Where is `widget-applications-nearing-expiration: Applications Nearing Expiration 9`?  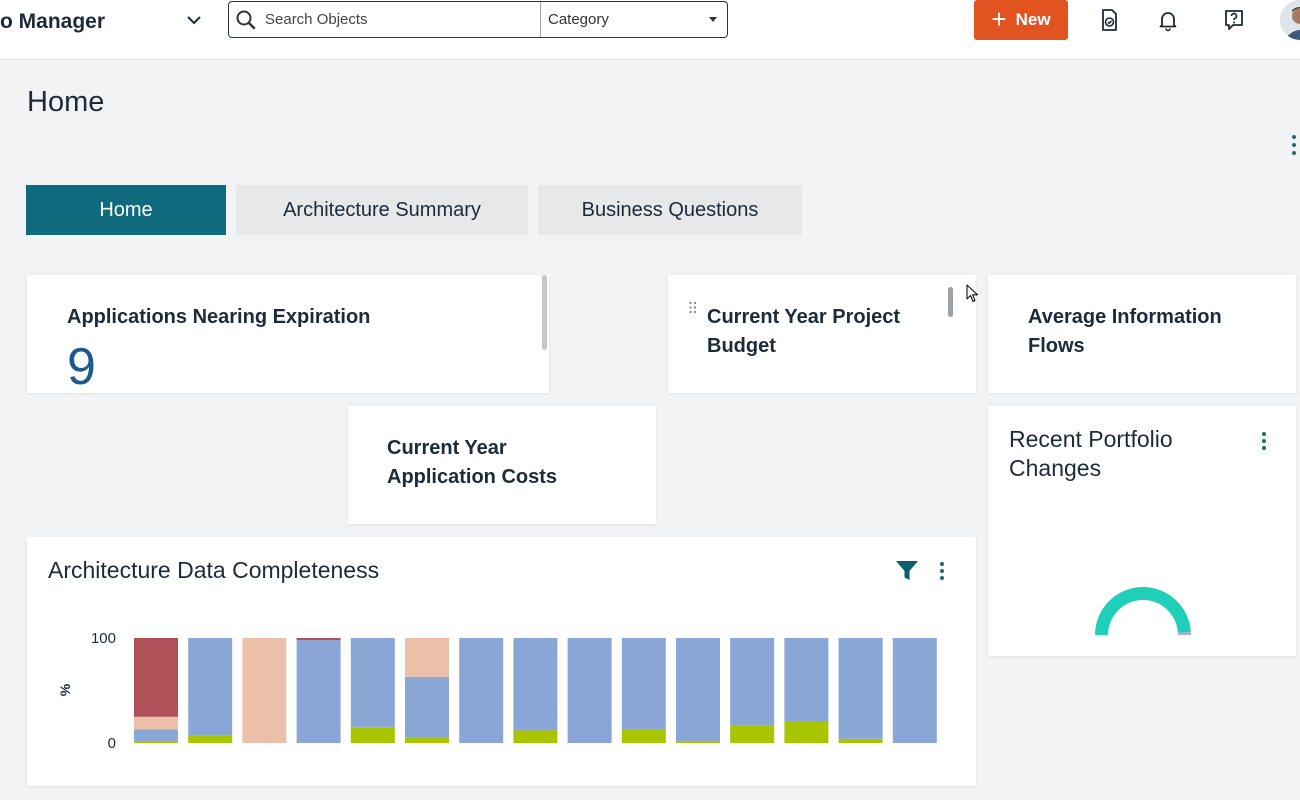
widget-applications-nearing-expiration: Applications Nearing Expiration 9 is located at coordinates (288, 335).